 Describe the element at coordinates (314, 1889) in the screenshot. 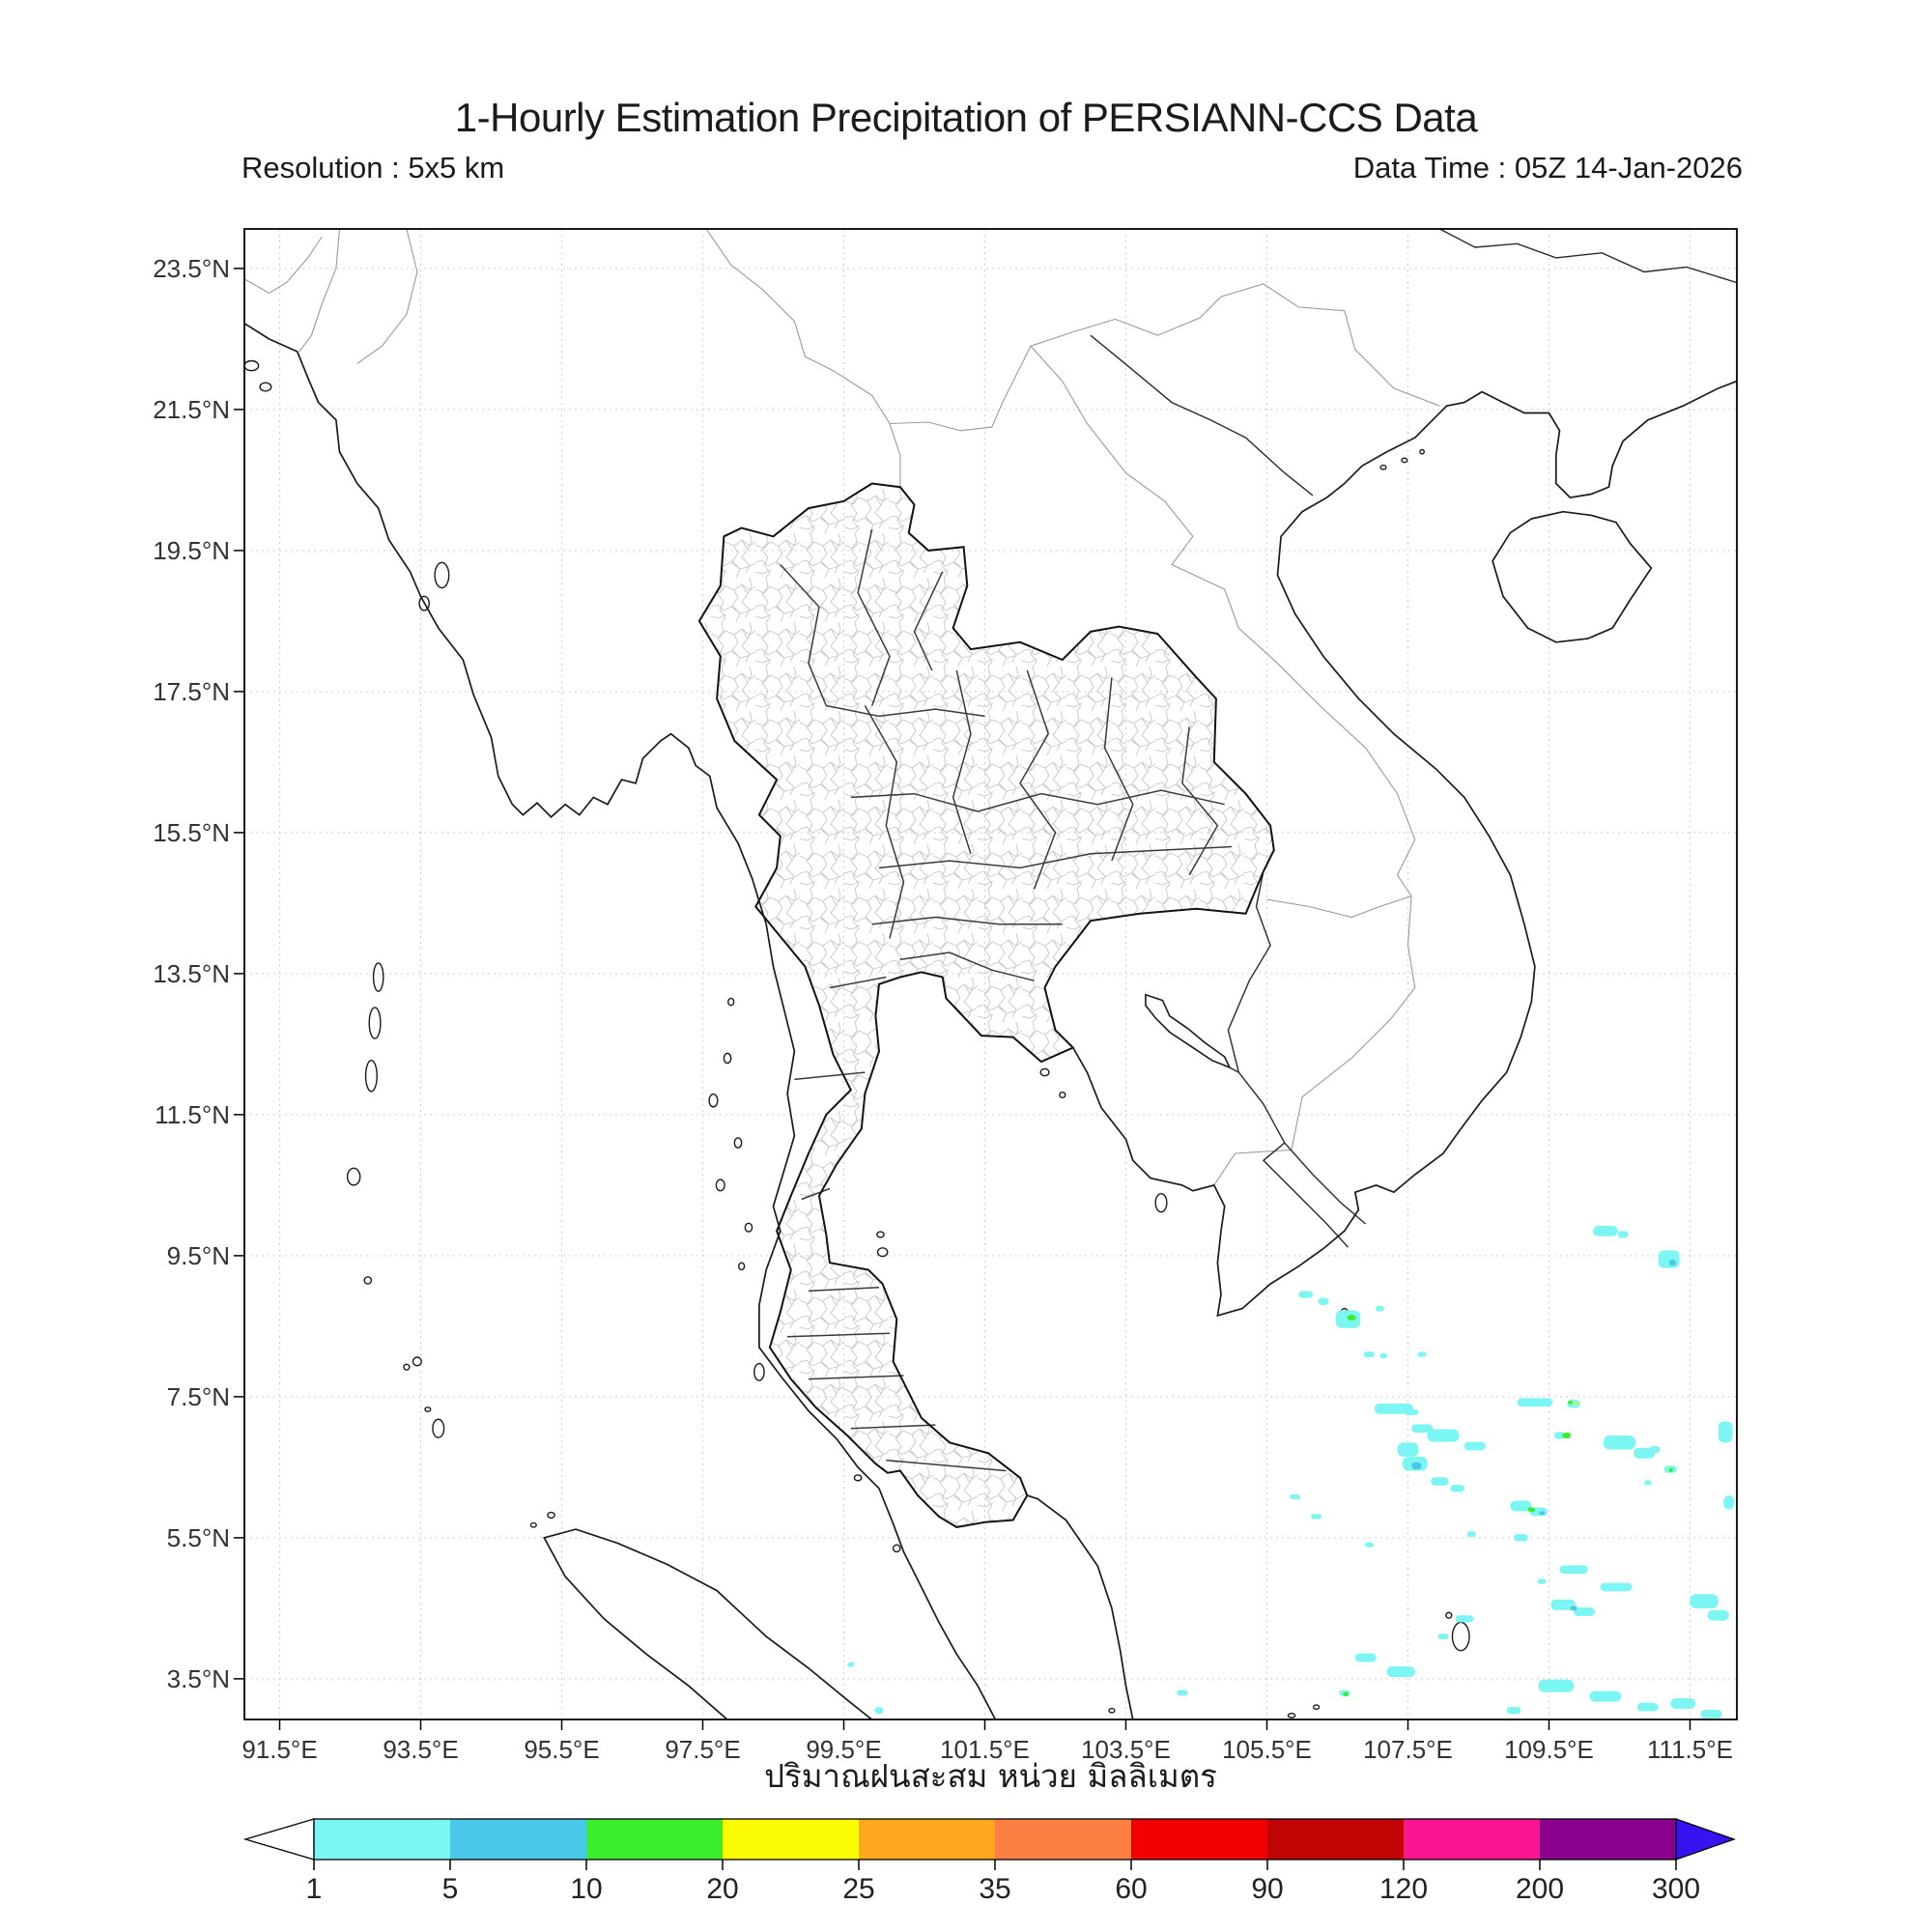

I see `colorbar-label: 1` at that location.